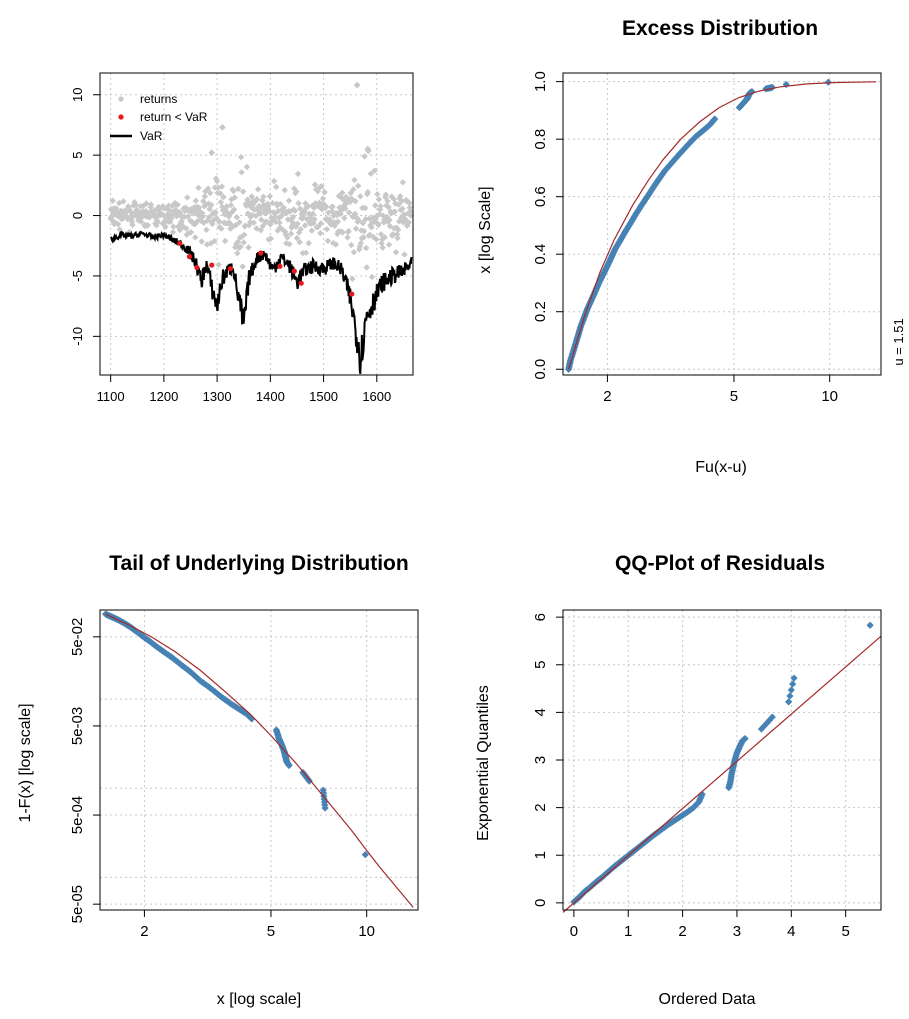  I want to click on p-qq-xtick-label: 5, so click(845, 931).